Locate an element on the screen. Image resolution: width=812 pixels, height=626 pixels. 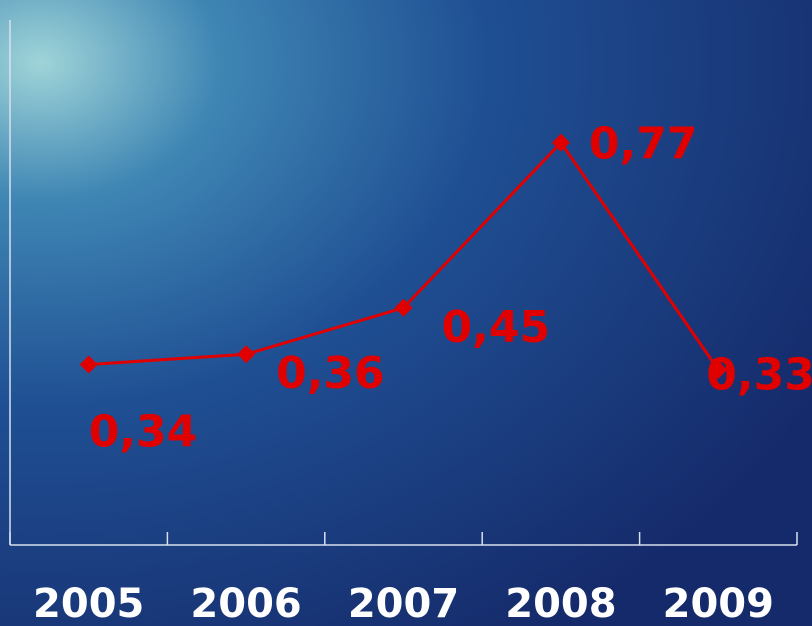
x-tick-label: 2008 is located at coordinates (560, 603).